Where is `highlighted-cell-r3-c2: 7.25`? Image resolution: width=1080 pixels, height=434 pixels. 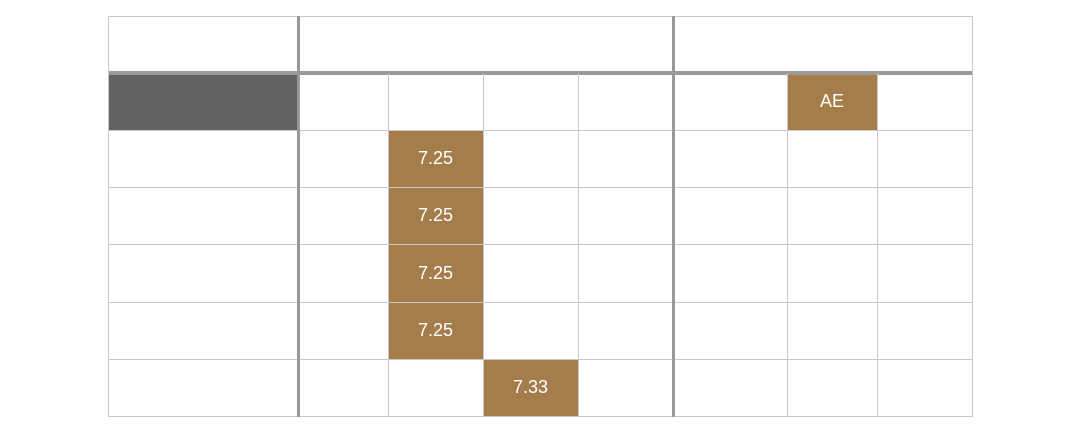
highlighted-cell-r3-c2: 7.25 is located at coordinates (435, 215).